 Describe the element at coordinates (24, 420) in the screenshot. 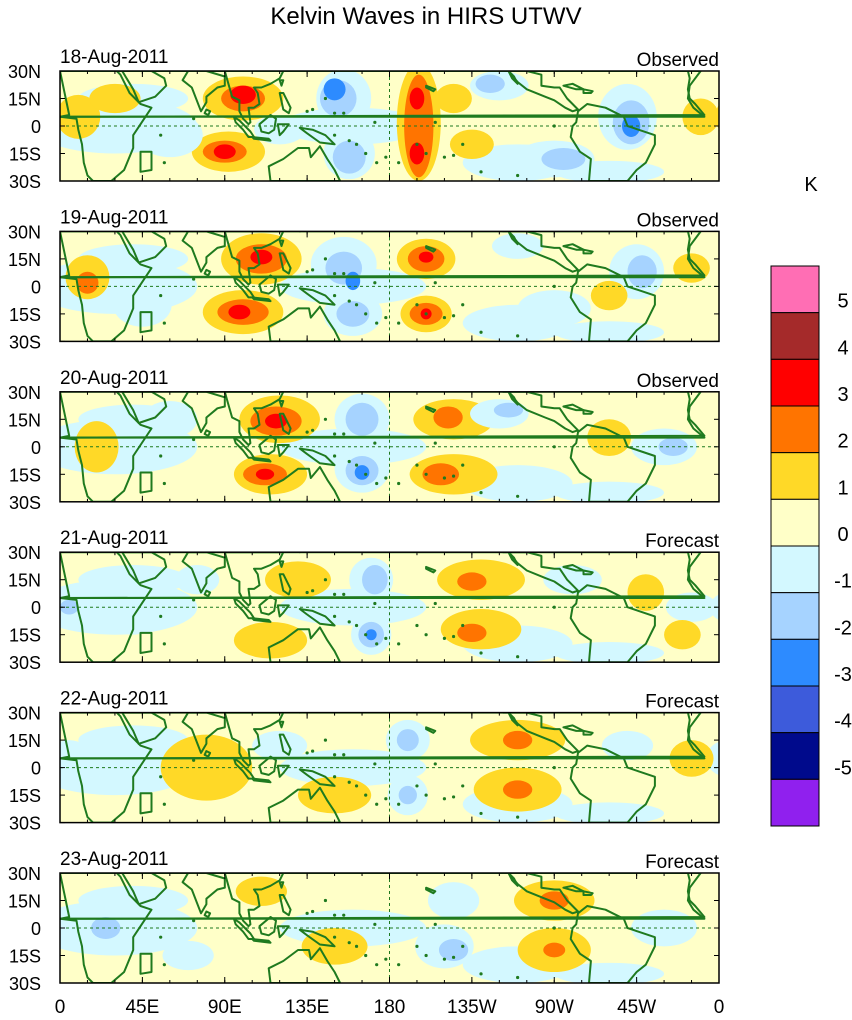

I see `lat-label: 15N` at that location.